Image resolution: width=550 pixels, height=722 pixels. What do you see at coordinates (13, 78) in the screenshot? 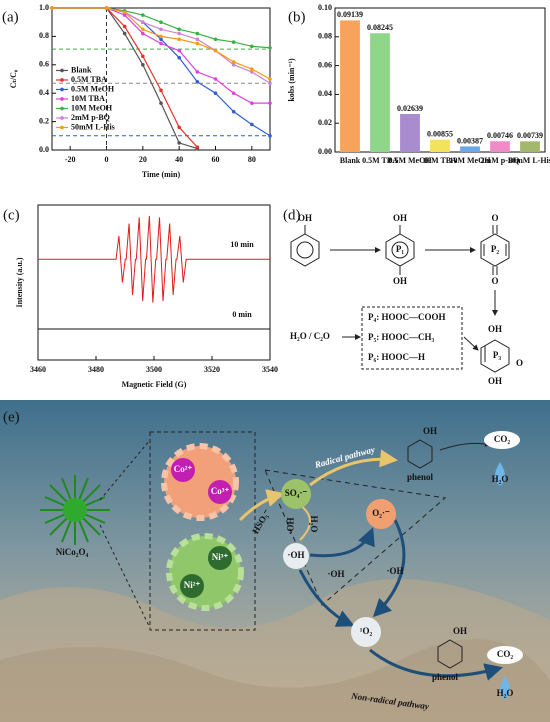
I see `y-axis-label: Cₜ/C₀` at bounding box center [13, 78].